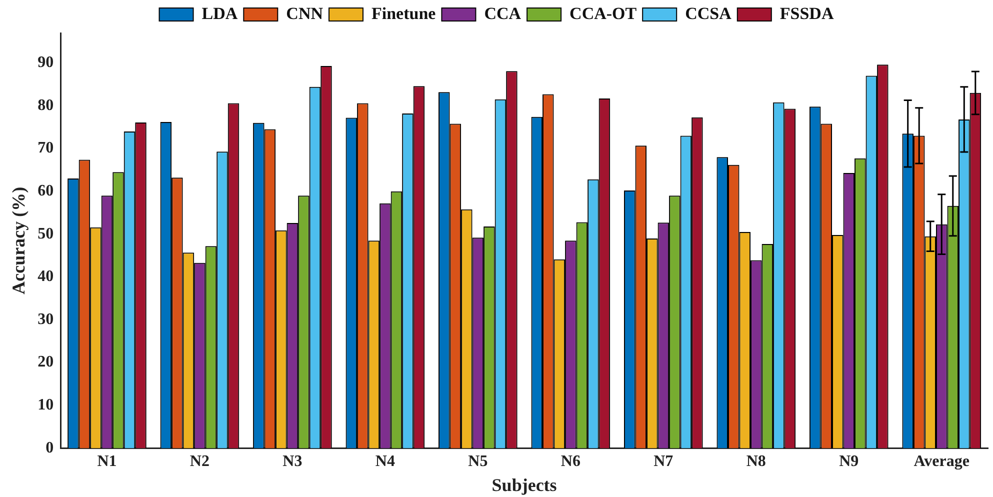 The width and height of the screenshot is (993, 497). What do you see at coordinates (46, 63) in the screenshot?
I see `y-tick-label: 90` at bounding box center [46, 63].